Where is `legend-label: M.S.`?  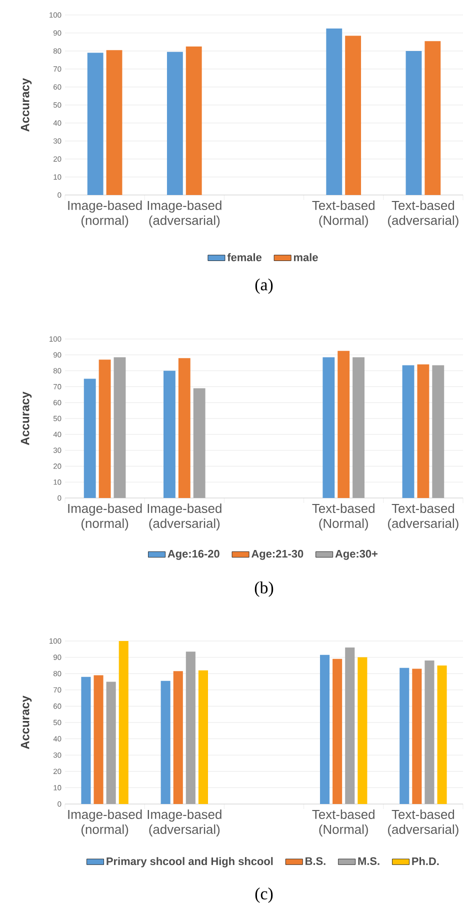 legend-label: M.S. is located at coordinates (369, 861).